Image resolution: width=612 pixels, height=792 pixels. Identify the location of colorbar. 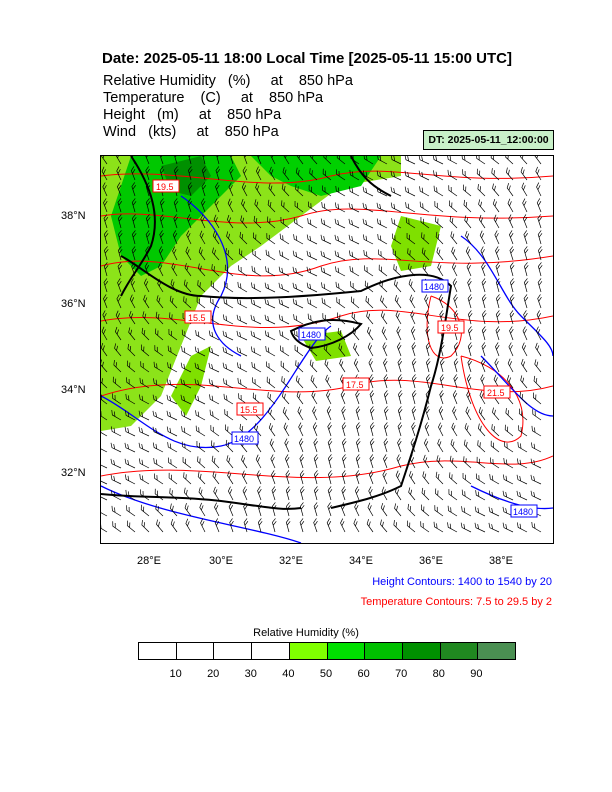
(327, 651).